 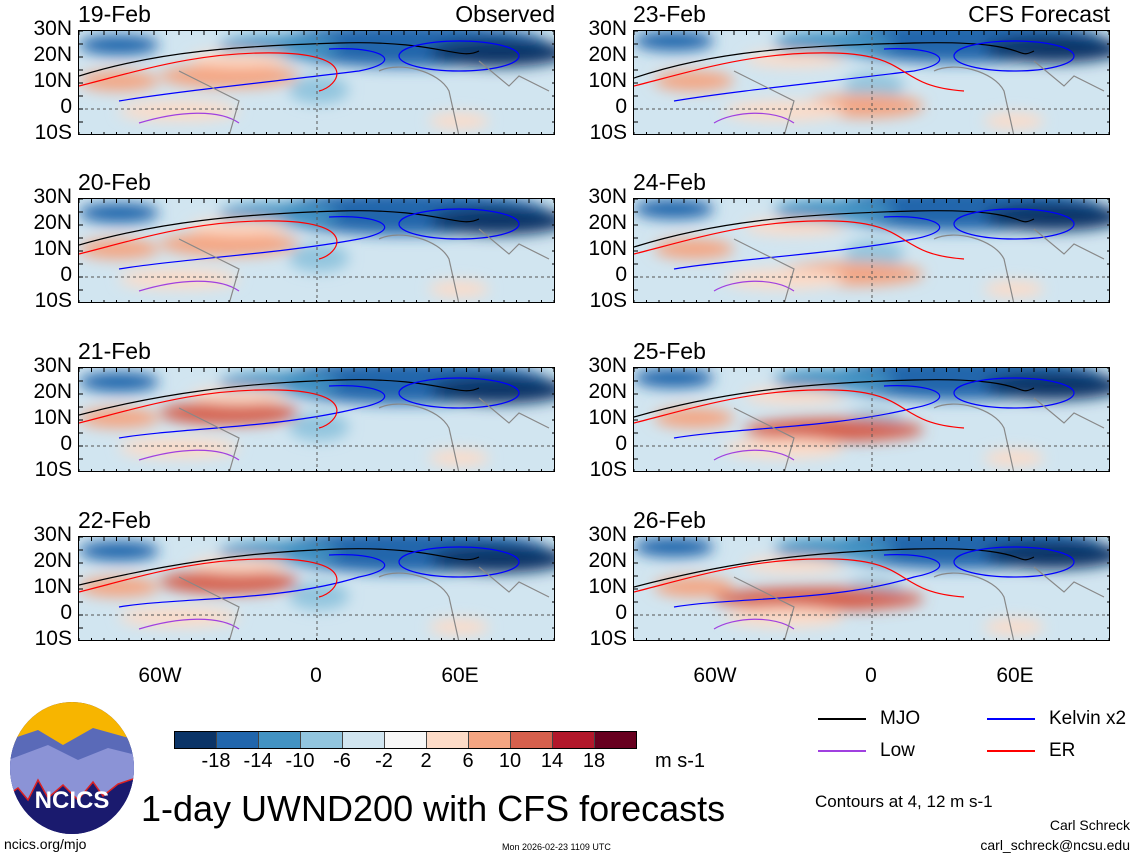 What do you see at coordinates (669, 351) in the screenshot?
I see `panel-date: 25-Feb` at bounding box center [669, 351].